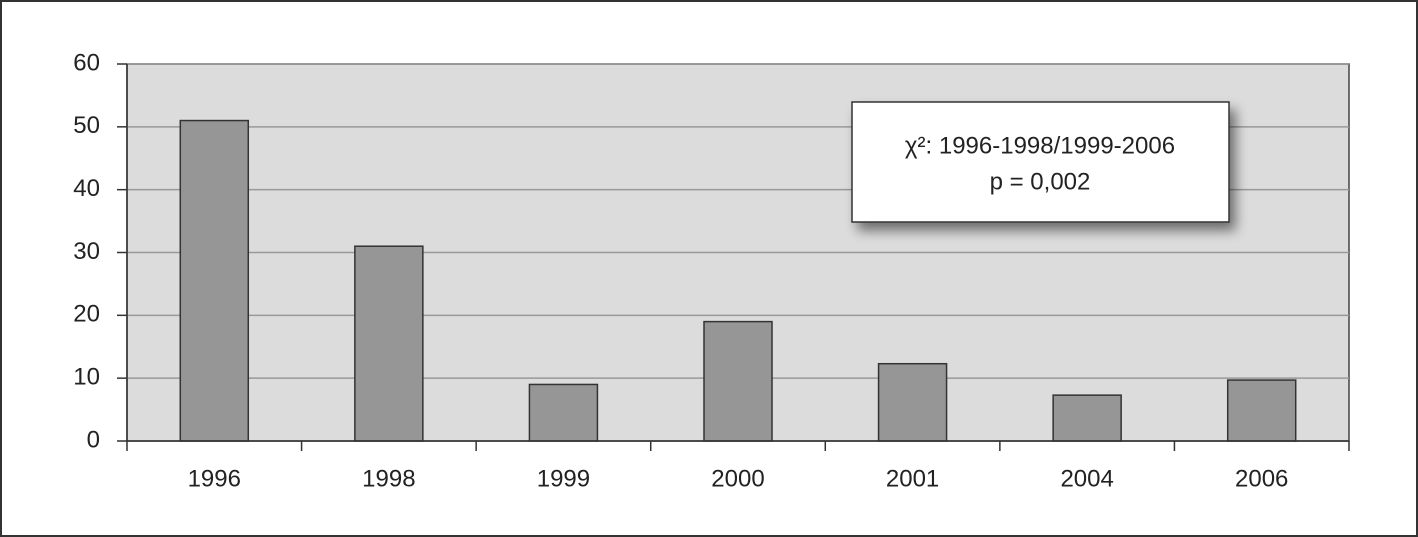 This screenshot has height=537, width=1418. Describe the element at coordinates (214, 478) in the screenshot. I see `x-tick-label: 1996` at that location.